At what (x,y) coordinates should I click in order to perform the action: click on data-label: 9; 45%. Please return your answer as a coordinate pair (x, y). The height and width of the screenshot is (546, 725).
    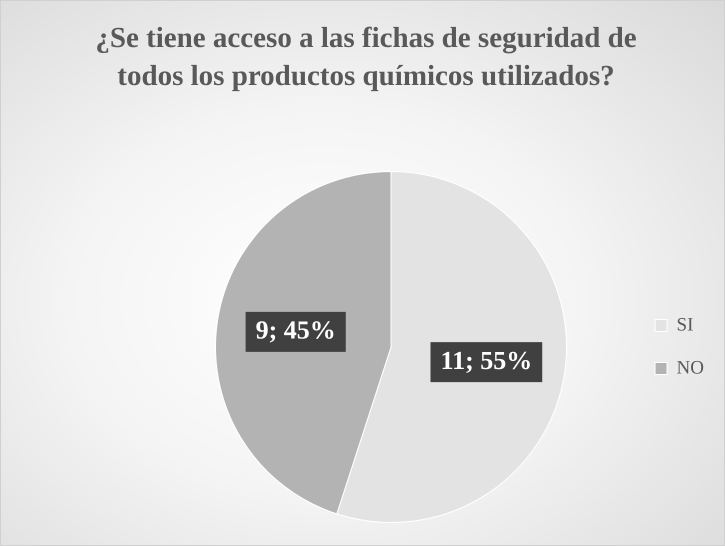
    Looking at the image, I should click on (296, 330).